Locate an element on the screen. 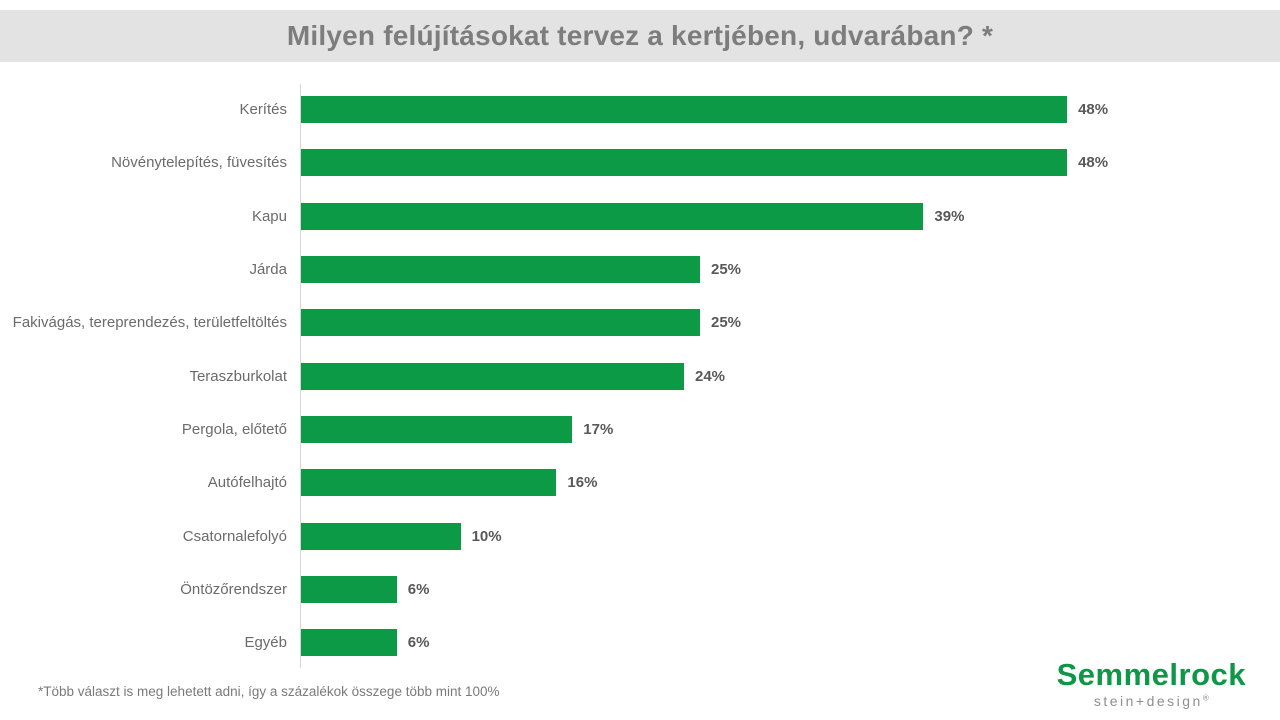 The image size is (1280, 720). bar-row: Járda 25% is located at coordinates (640, 269).